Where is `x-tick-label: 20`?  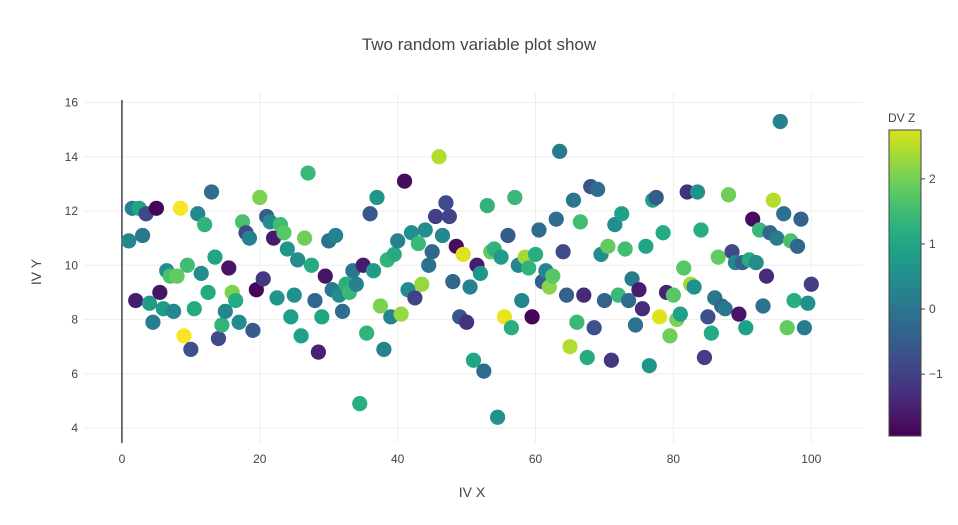
x-tick-label: 20 is located at coordinates (260, 459).